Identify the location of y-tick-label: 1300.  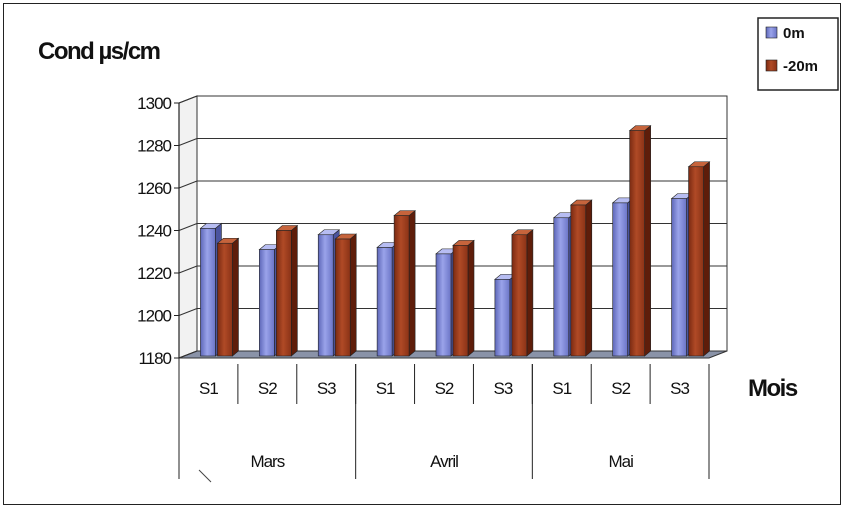
(154, 103).